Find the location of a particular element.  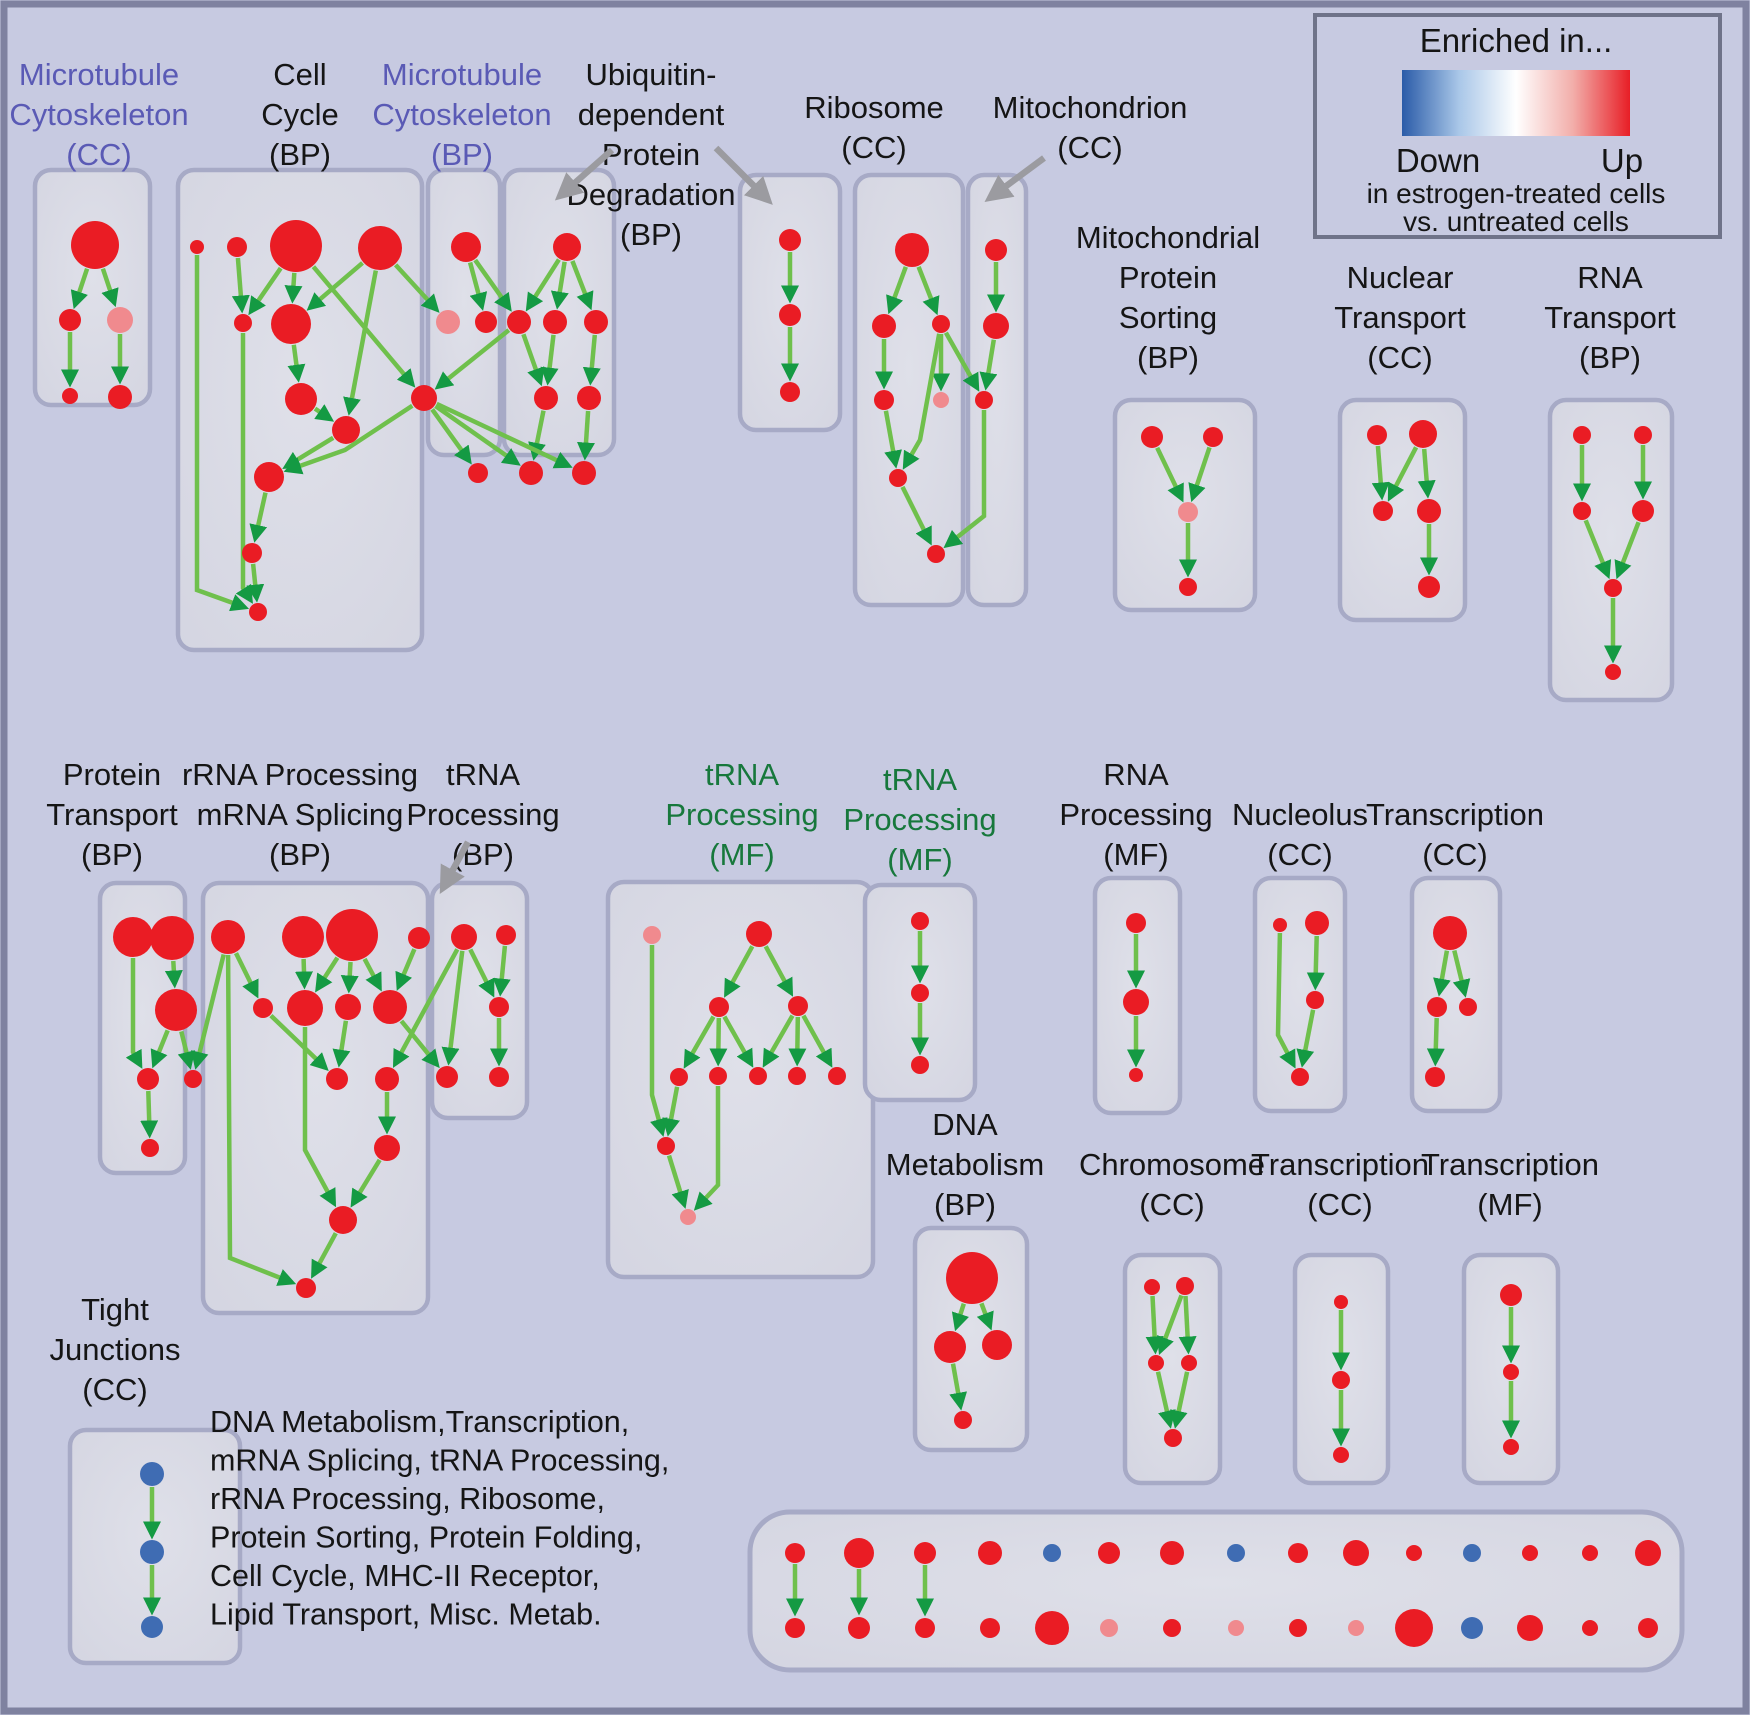

cluster-label-tight-junctions: Tight Junctions (CC) is located at coordinates (115, 1349).